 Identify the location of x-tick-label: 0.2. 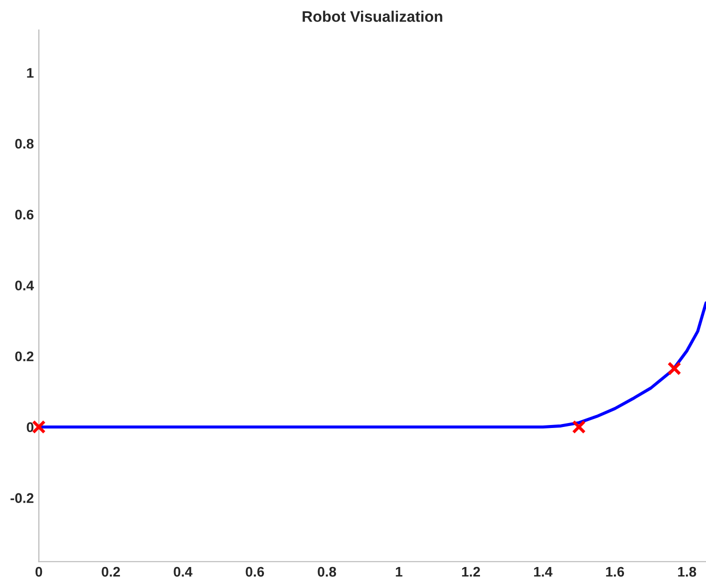
(111, 571).